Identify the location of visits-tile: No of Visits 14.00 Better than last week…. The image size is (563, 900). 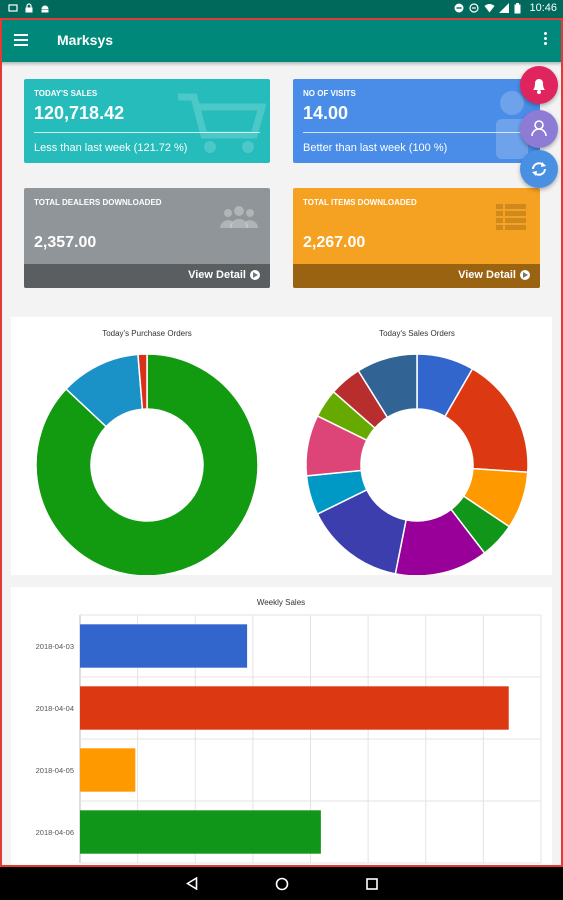
(416, 121).